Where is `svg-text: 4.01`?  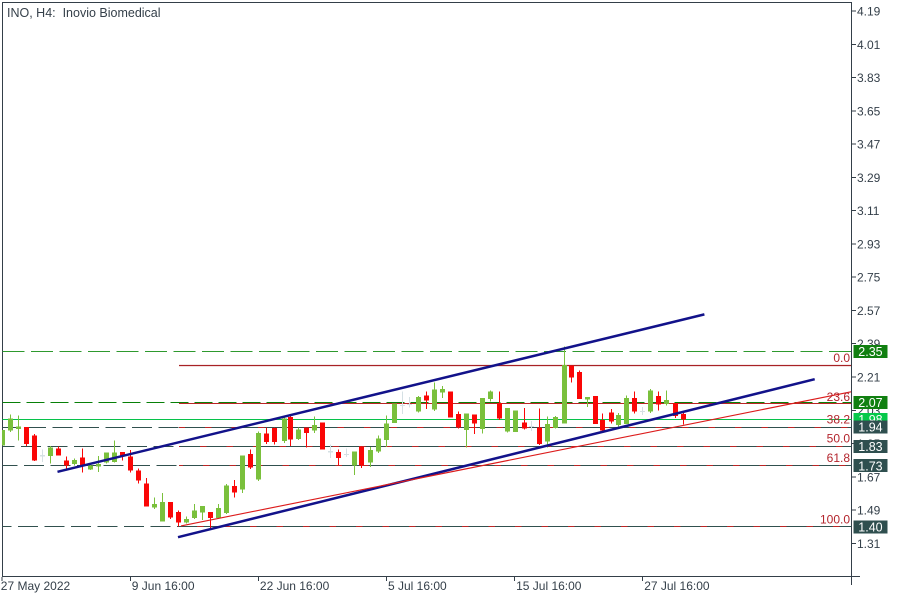
svg-text: 4.01 is located at coordinates (869, 45).